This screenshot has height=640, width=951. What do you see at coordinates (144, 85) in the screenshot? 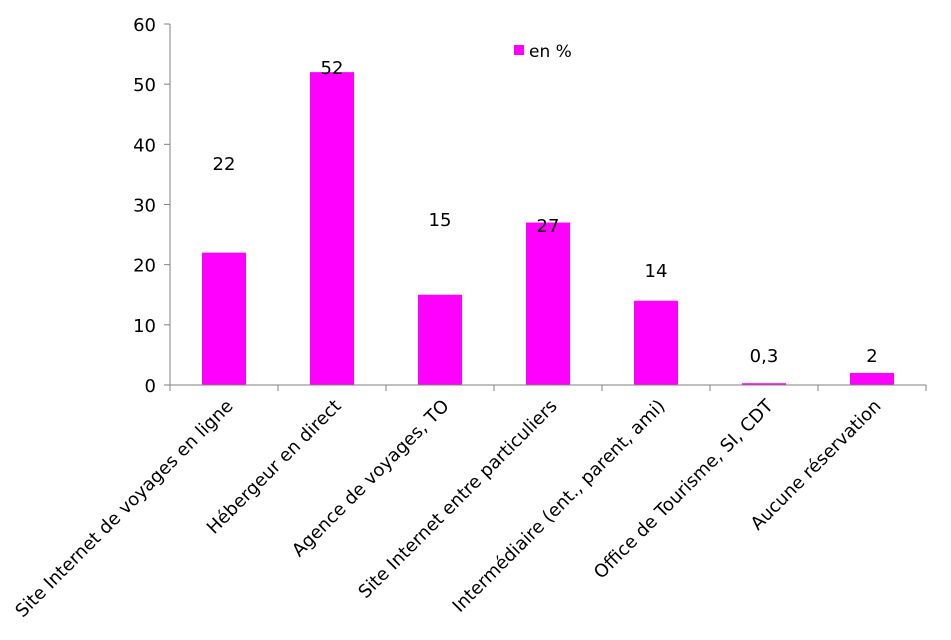
I see `y-tick-label: 50` at bounding box center [144, 85].